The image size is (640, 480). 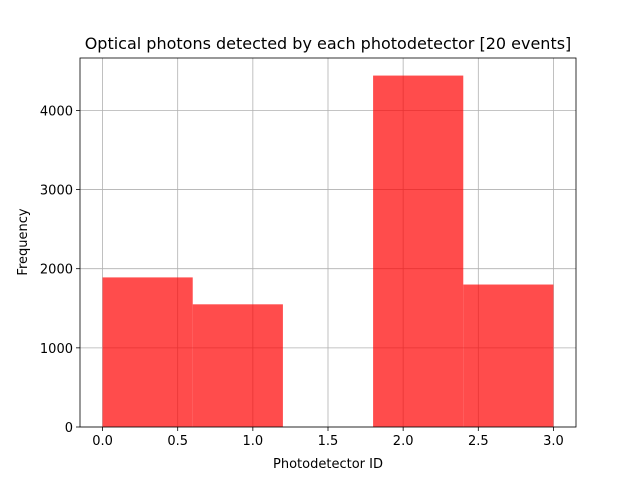 I want to click on x-tick-label: 0.0, so click(x=102, y=441).